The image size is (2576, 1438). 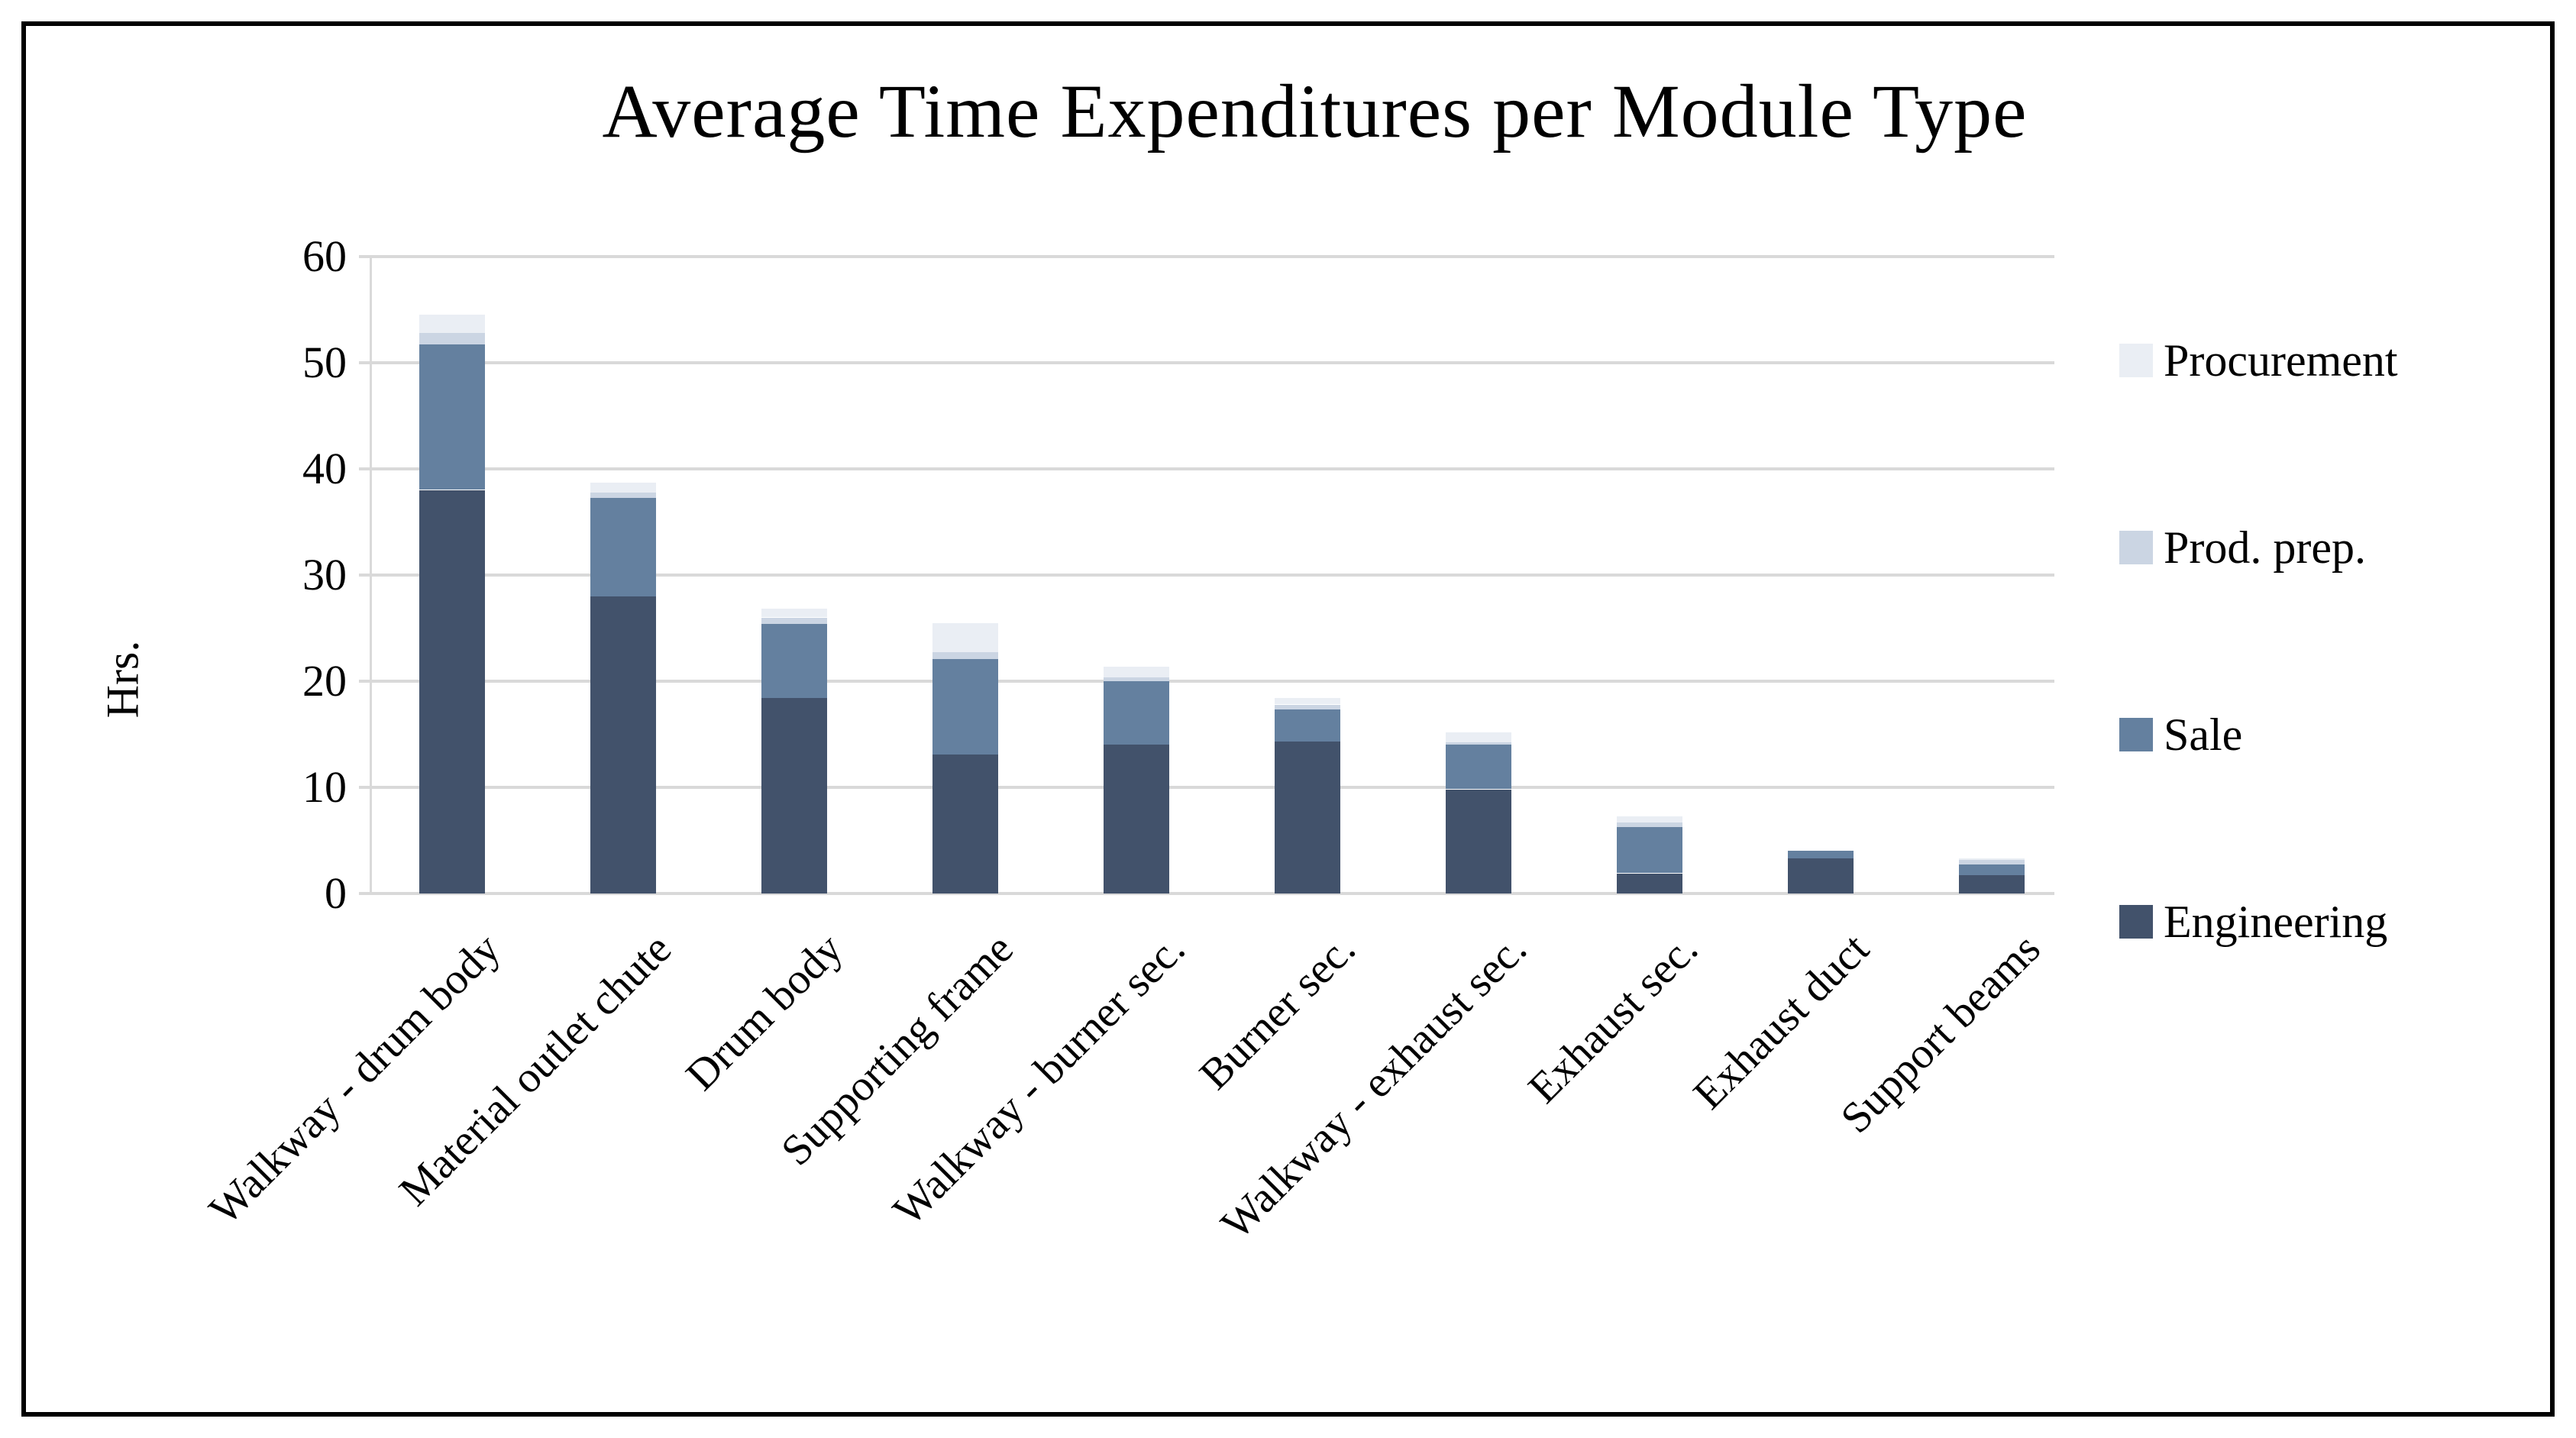 I want to click on legend-label: Prod. prep., so click(x=2265, y=547).